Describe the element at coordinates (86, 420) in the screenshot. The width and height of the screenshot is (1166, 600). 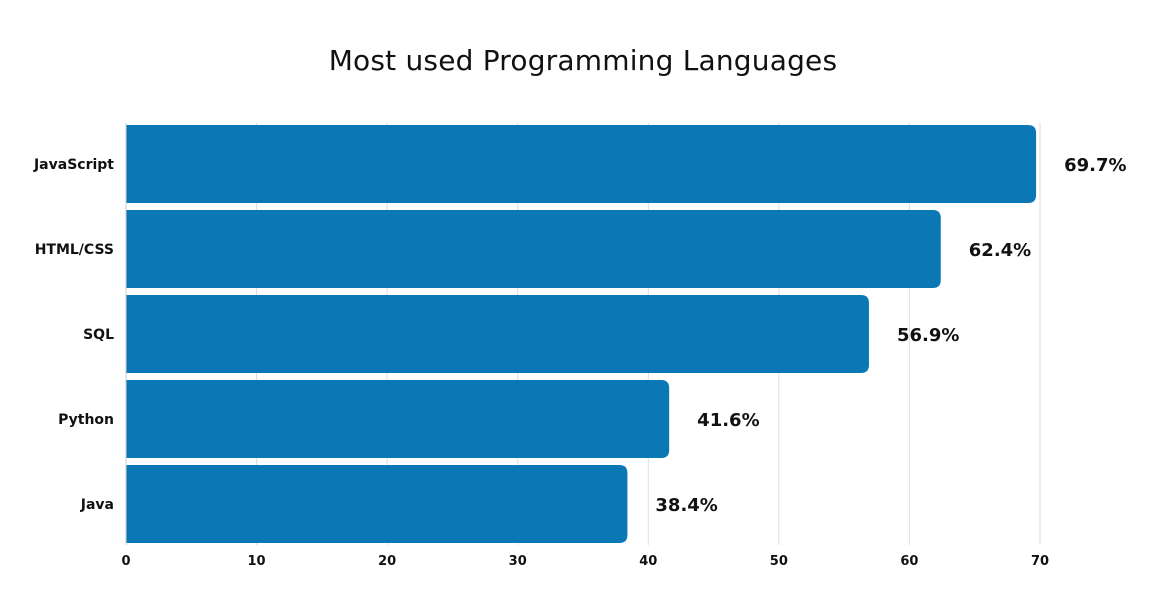
I see `category-label: Python` at that location.